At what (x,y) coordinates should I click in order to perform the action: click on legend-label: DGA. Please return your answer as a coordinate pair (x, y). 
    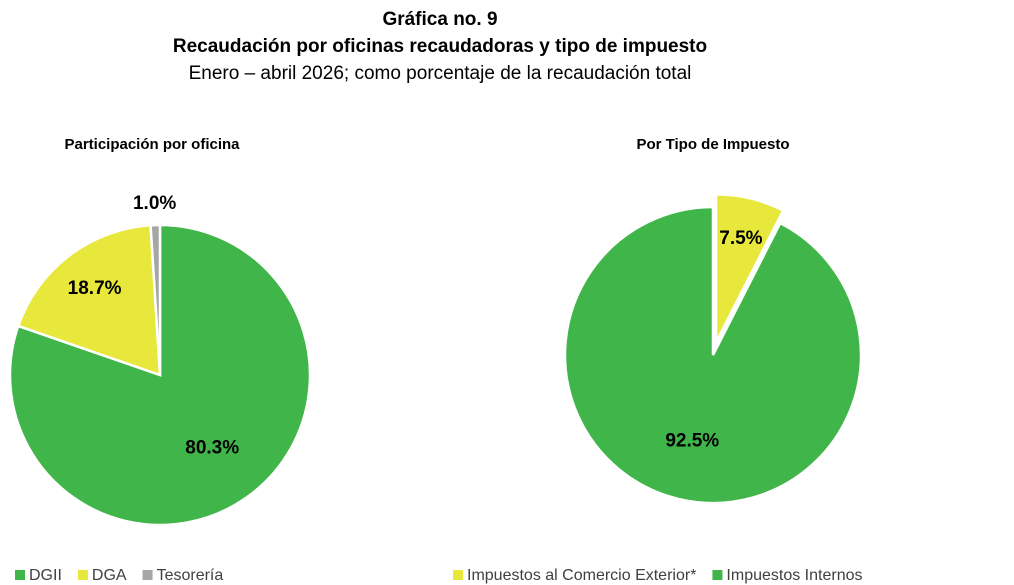
    Looking at the image, I should click on (109, 575).